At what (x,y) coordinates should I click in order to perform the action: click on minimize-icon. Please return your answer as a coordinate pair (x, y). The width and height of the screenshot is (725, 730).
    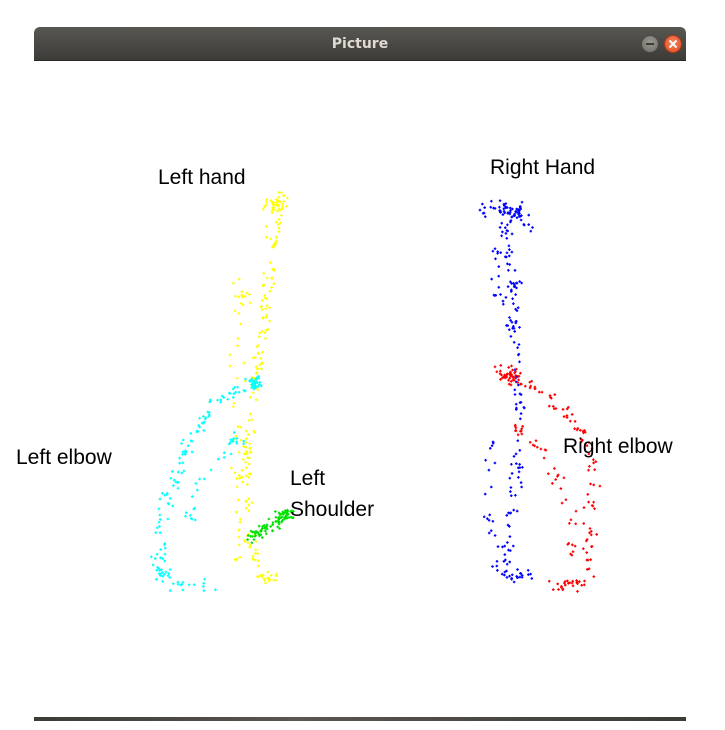
    Looking at the image, I should click on (650, 44).